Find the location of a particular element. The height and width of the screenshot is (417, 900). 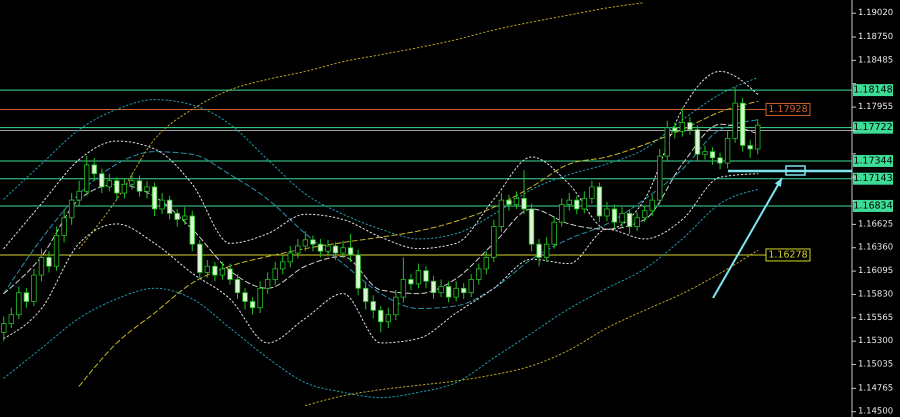

ref-line-label: 1.17143 is located at coordinates (873, 178).